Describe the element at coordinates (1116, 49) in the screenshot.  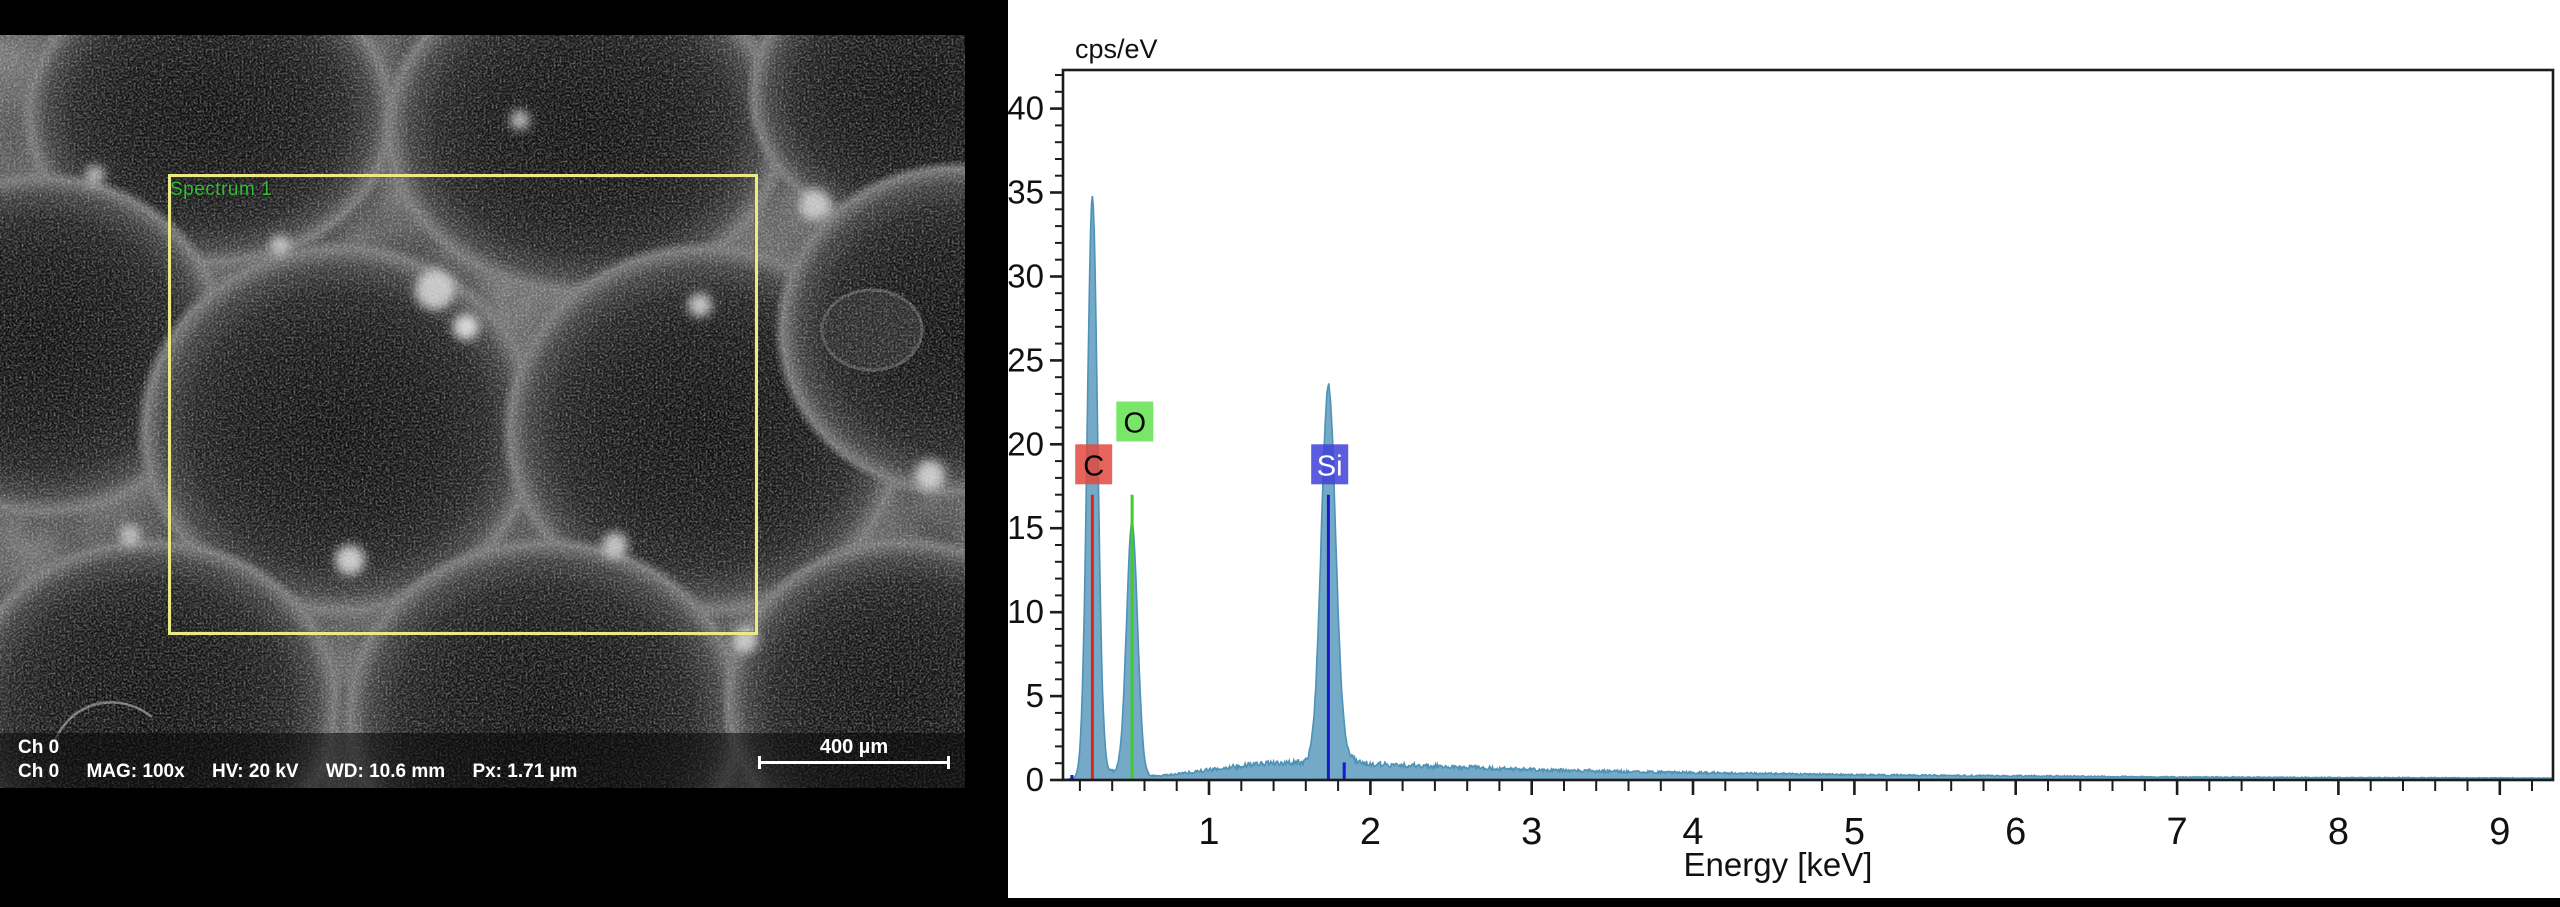
I see `chart-title: cps/eV` at that location.